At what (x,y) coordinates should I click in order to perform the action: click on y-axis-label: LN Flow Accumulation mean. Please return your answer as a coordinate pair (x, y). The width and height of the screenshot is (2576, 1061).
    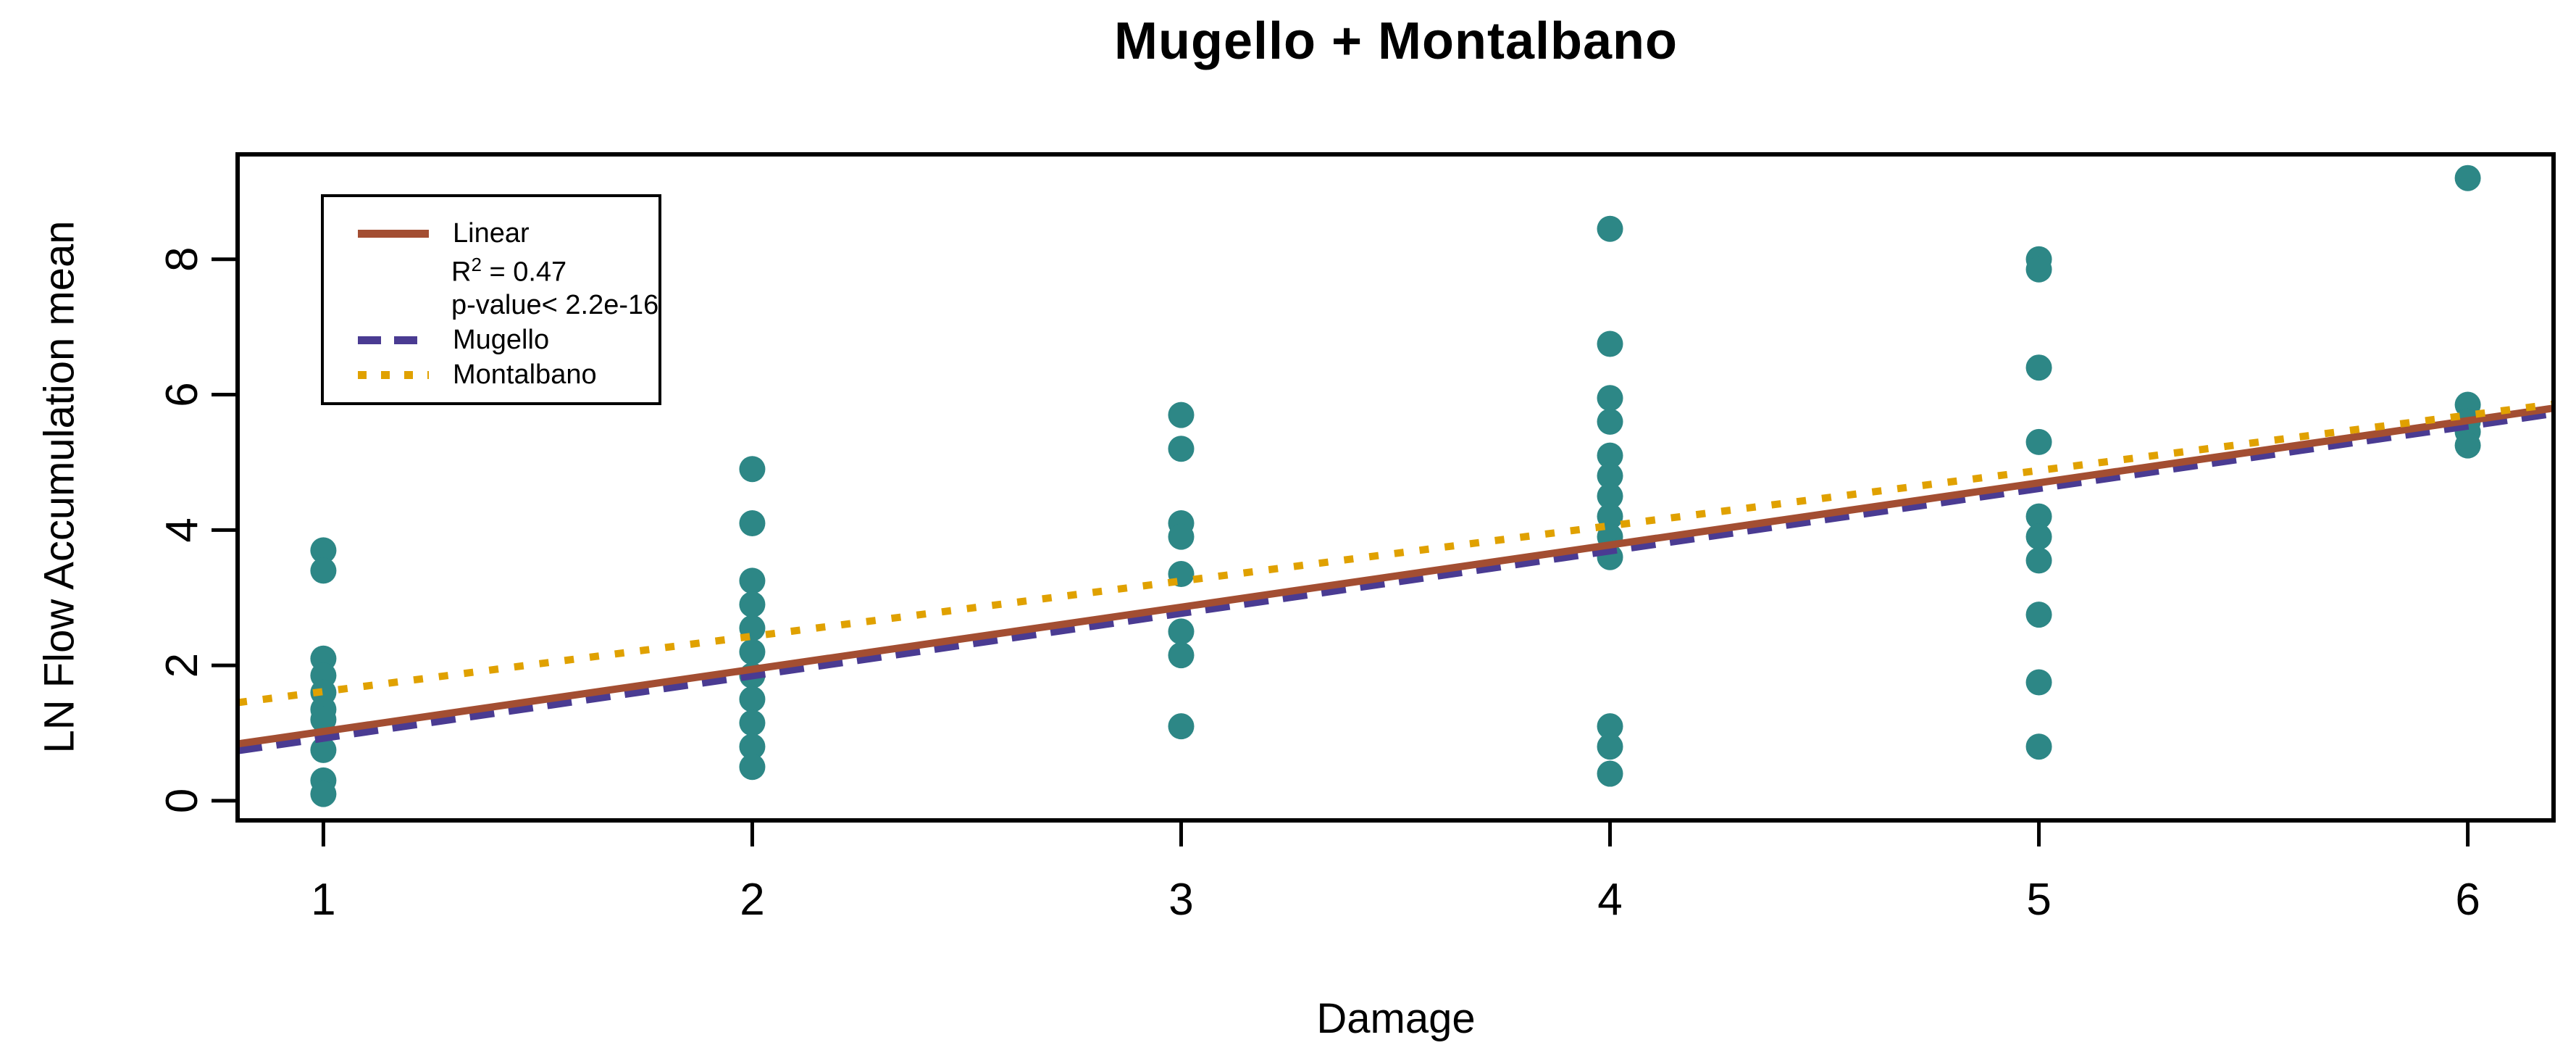
    Looking at the image, I should click on (59, 487).